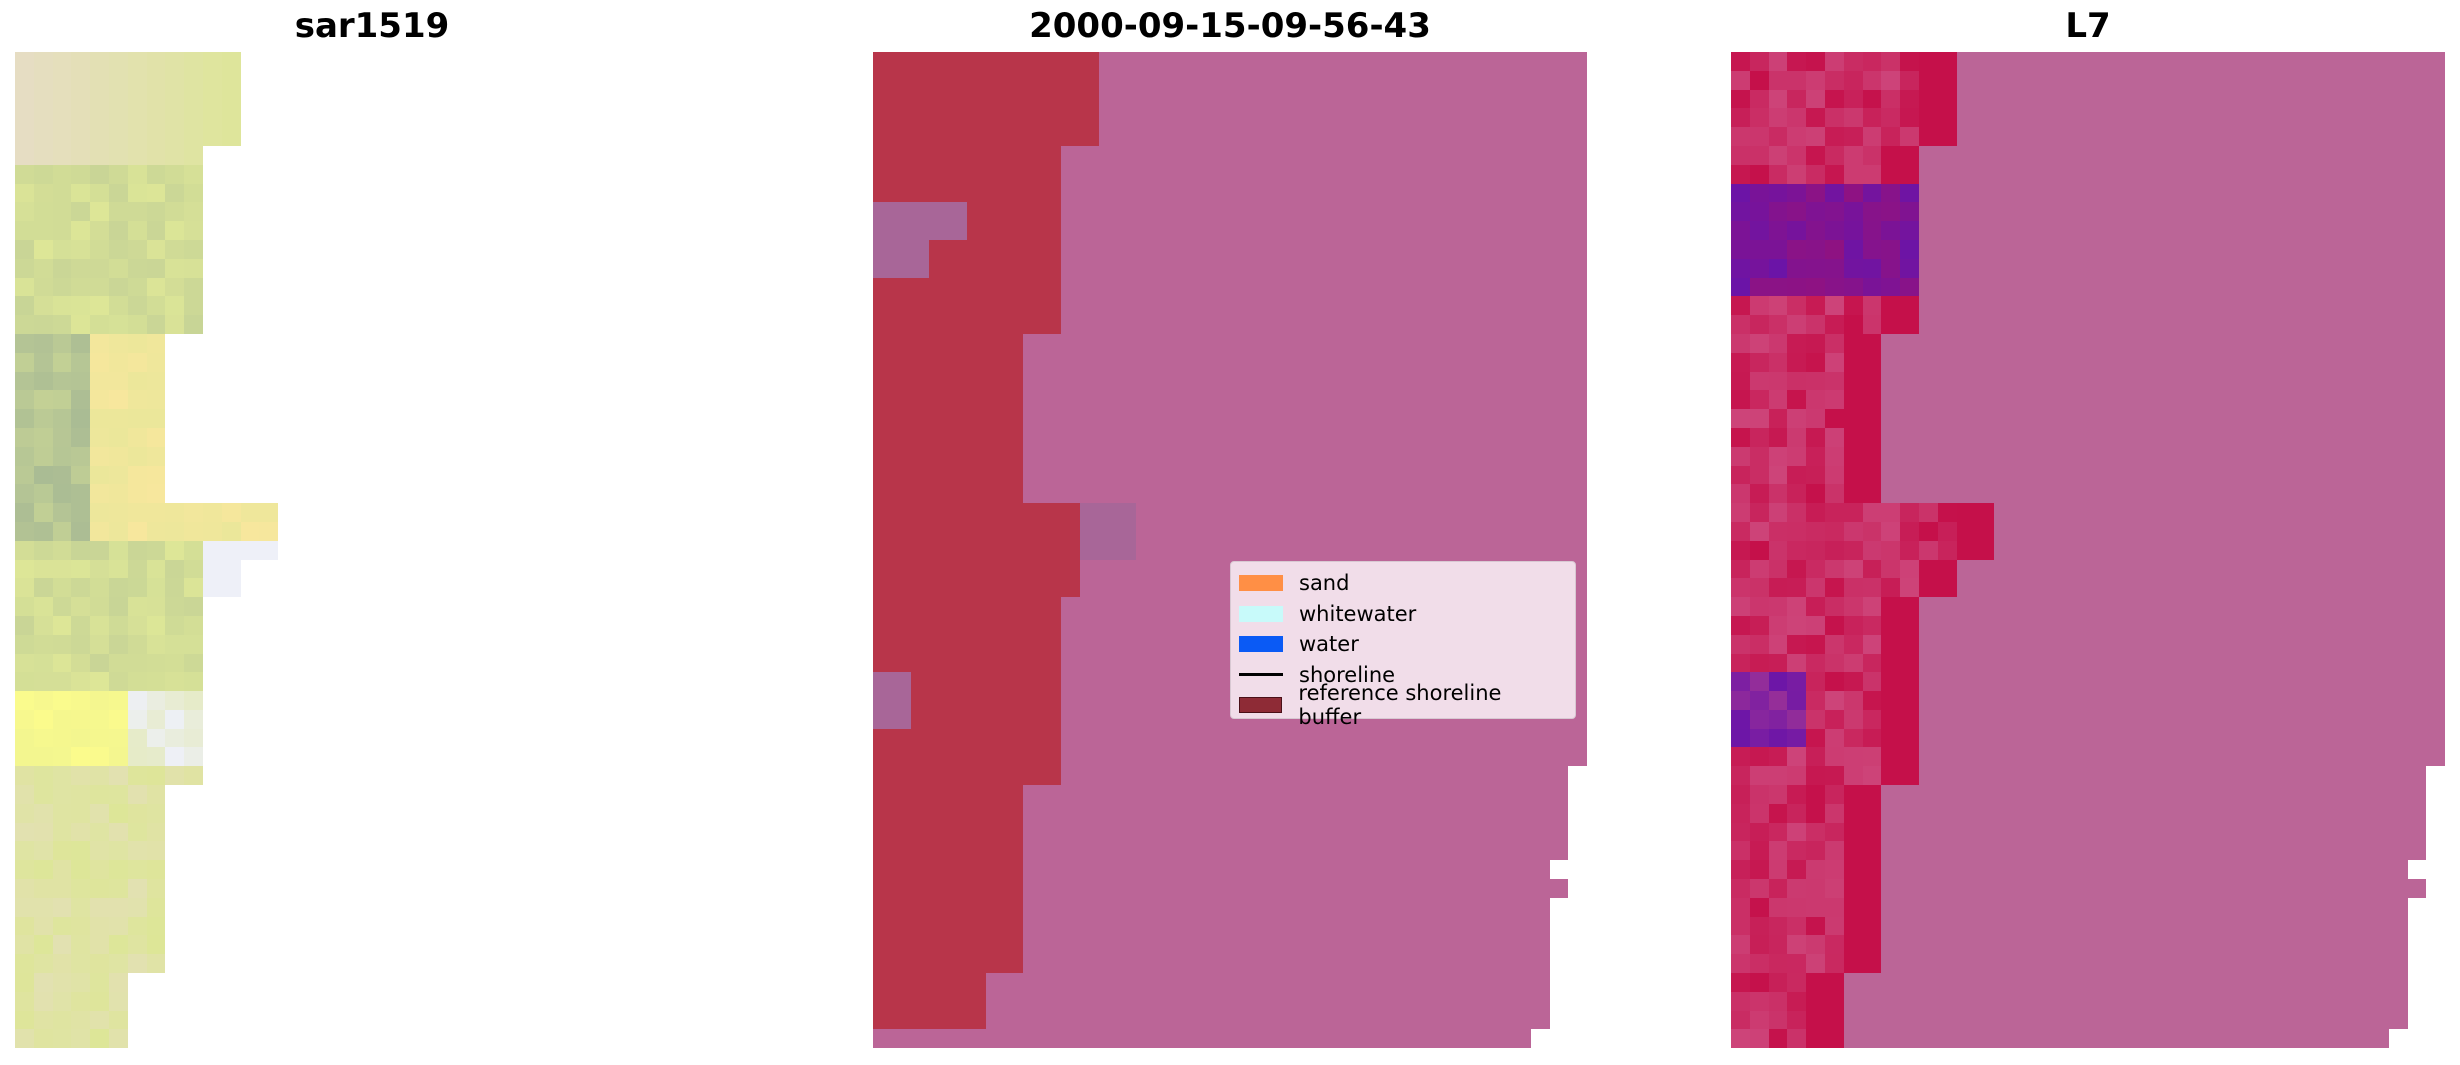 The image size is (2460, 1065). I want to click on panel-title-rgb: sar1519, so click(372, 26).